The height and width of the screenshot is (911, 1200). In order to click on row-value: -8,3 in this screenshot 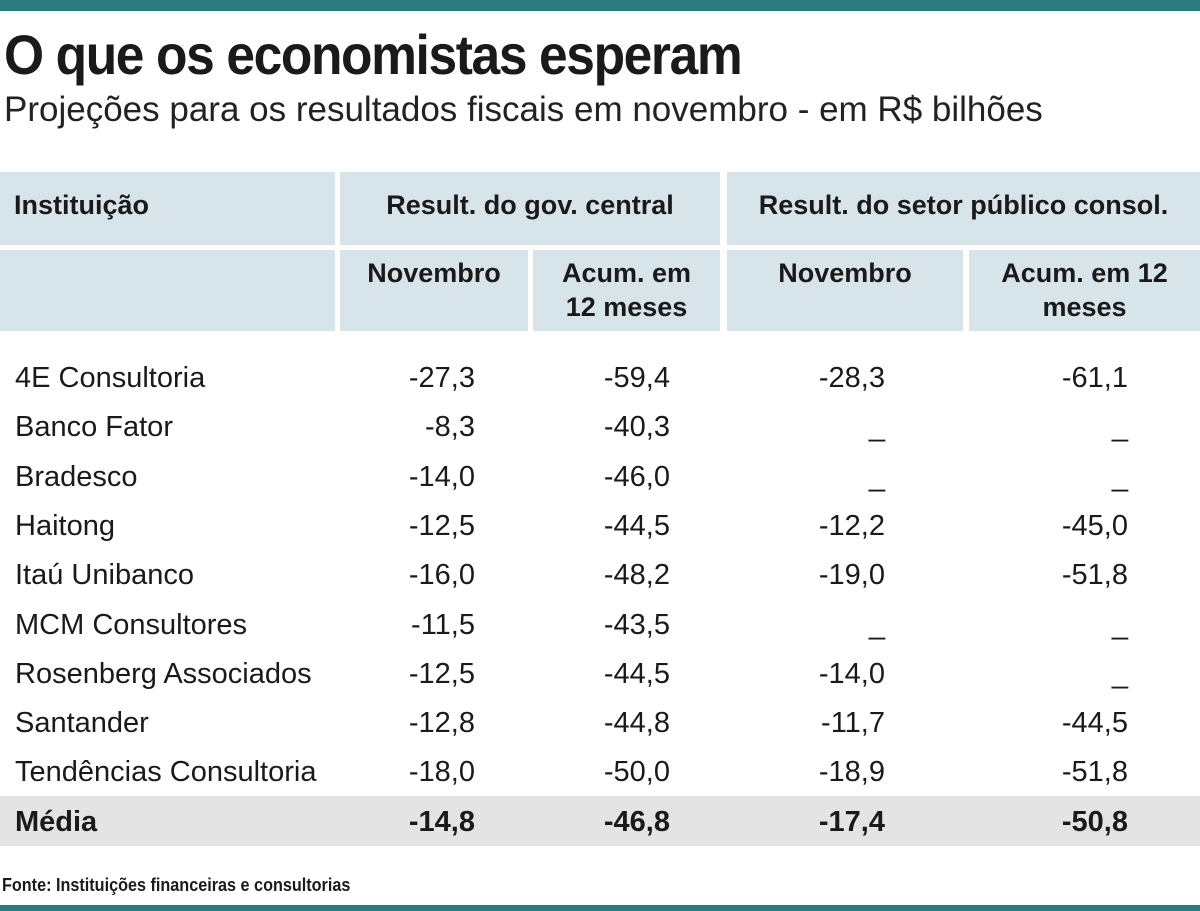, I will do `click(450, 427)`.